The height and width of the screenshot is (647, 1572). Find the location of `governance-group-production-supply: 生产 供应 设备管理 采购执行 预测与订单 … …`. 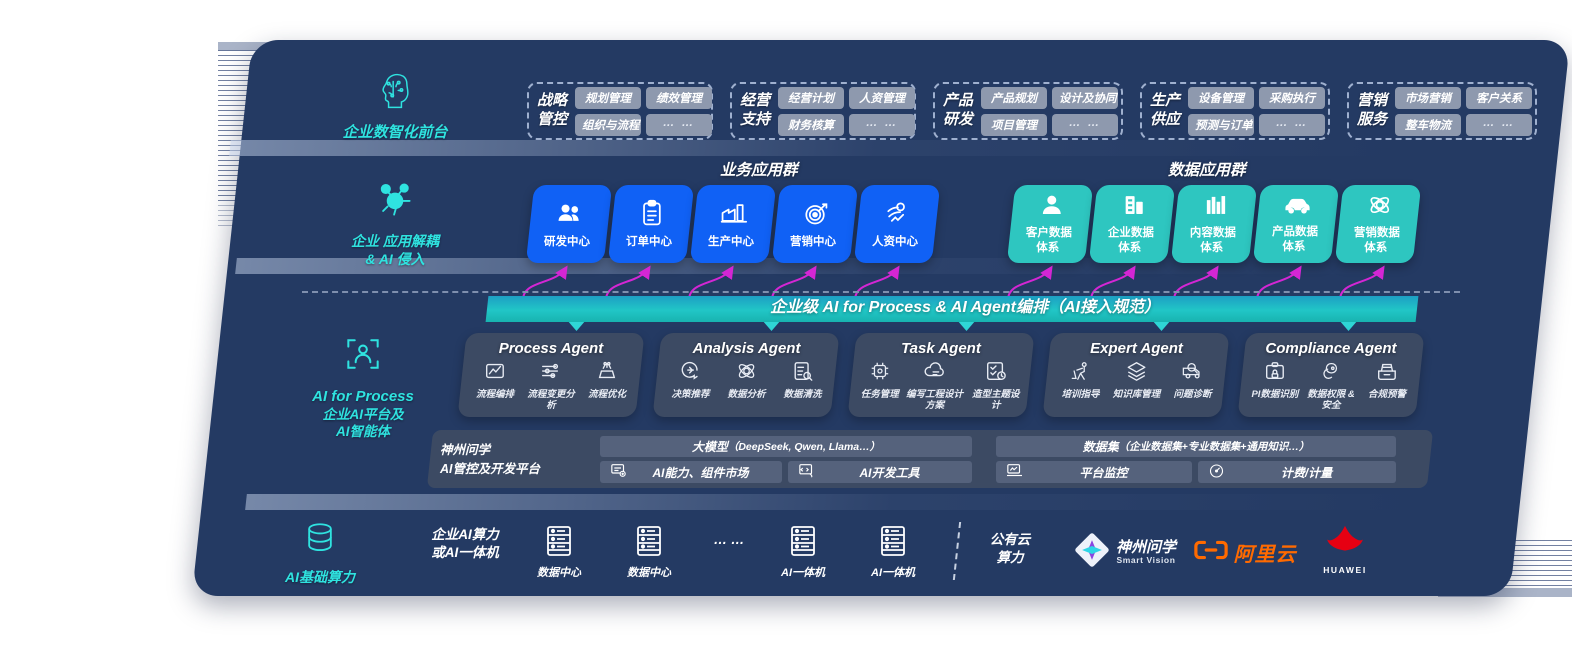

governance-group-production-supply: 生产 供应 设备管理 采购执行 预测与订单 … … is located at coordinates (1235, 111).